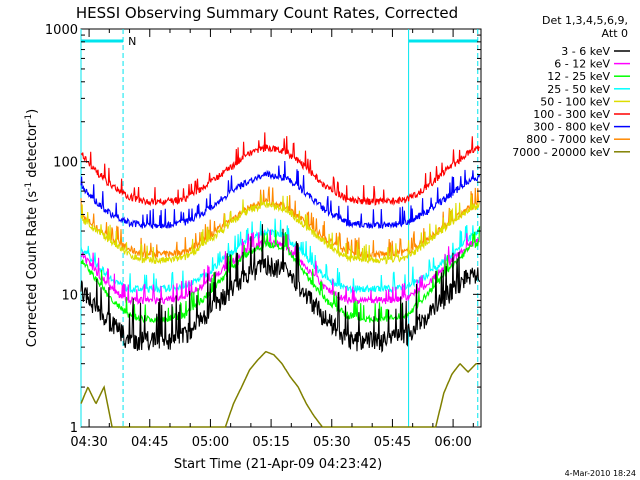 This screenshot has height=480, width=640. I want to click on legend-item-label: 50 - 100 keV, so click(575, 101).